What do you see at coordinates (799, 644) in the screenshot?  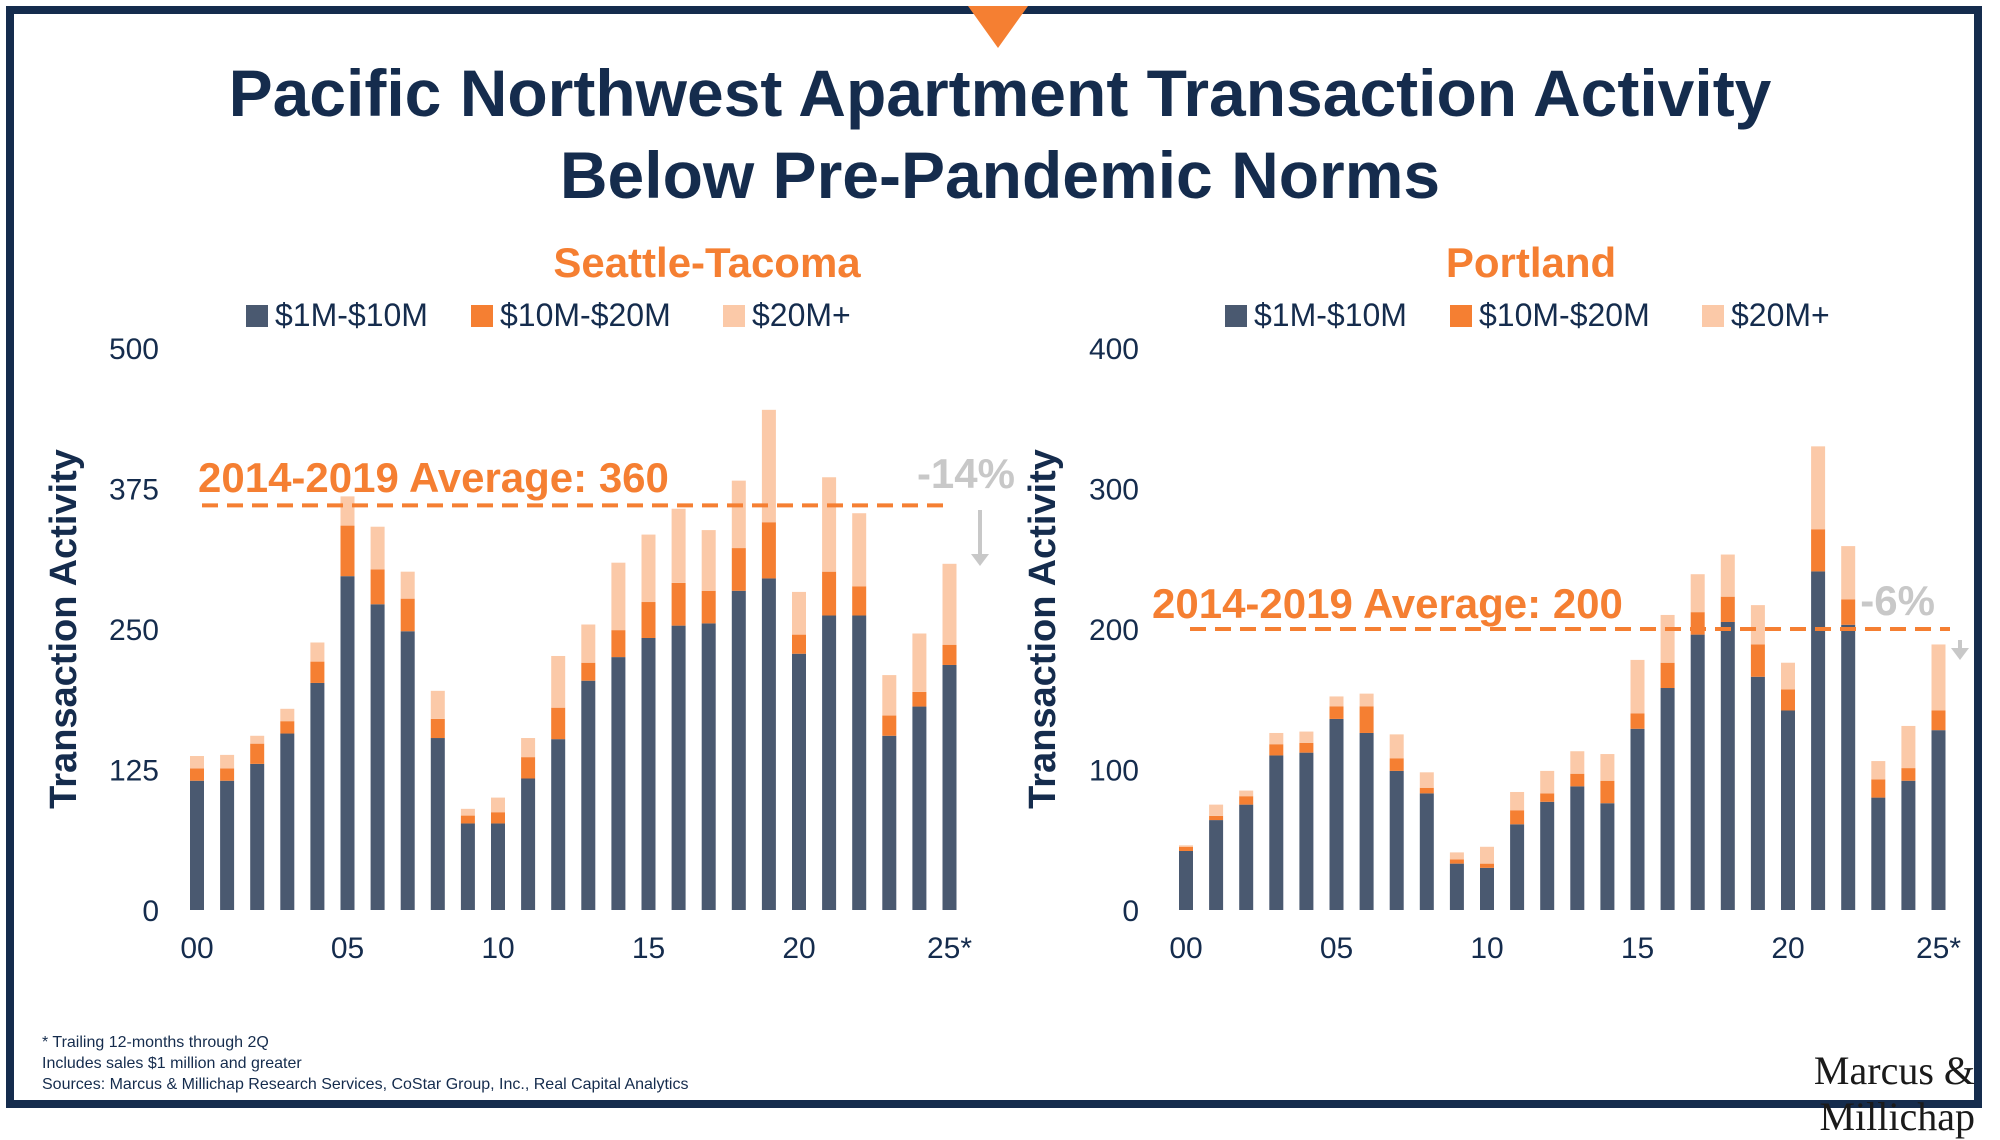 I see `bar-segment-seattle-2020-s1` at bounding box center [799, 644].